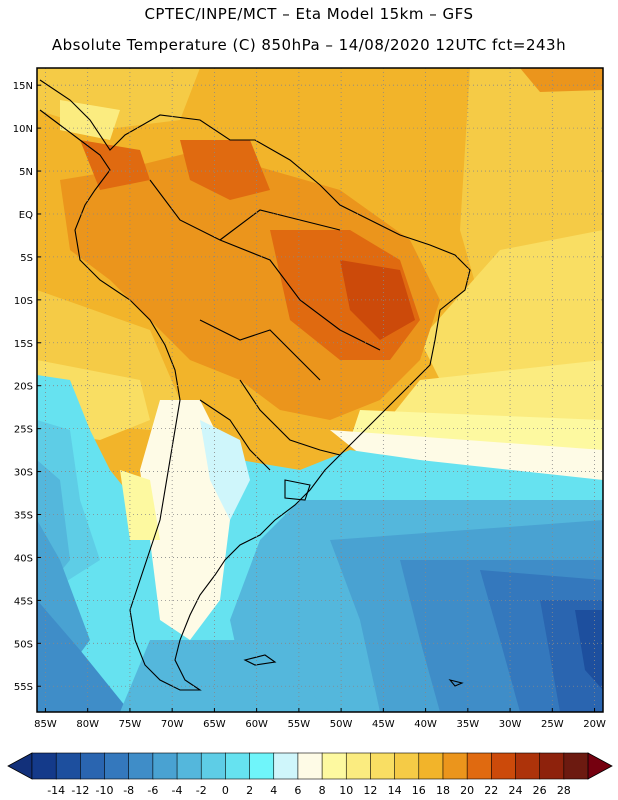  Describe the element at coordinates (214, 724) in the screenshot. I see `lon-tick-label: 65W` at that location.